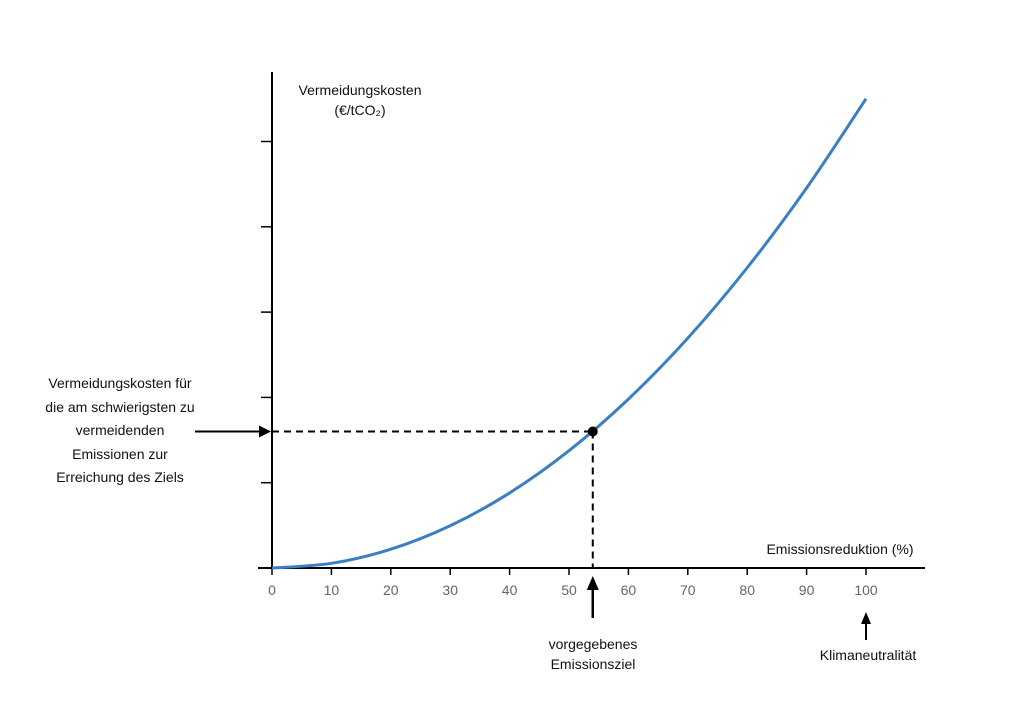 The width and height of the screenshot is (1011, 702). What do you see at coordinates (450, 590) in the screenshot?
I see `x-tick-label: 30` at bounding box center [450, 590].